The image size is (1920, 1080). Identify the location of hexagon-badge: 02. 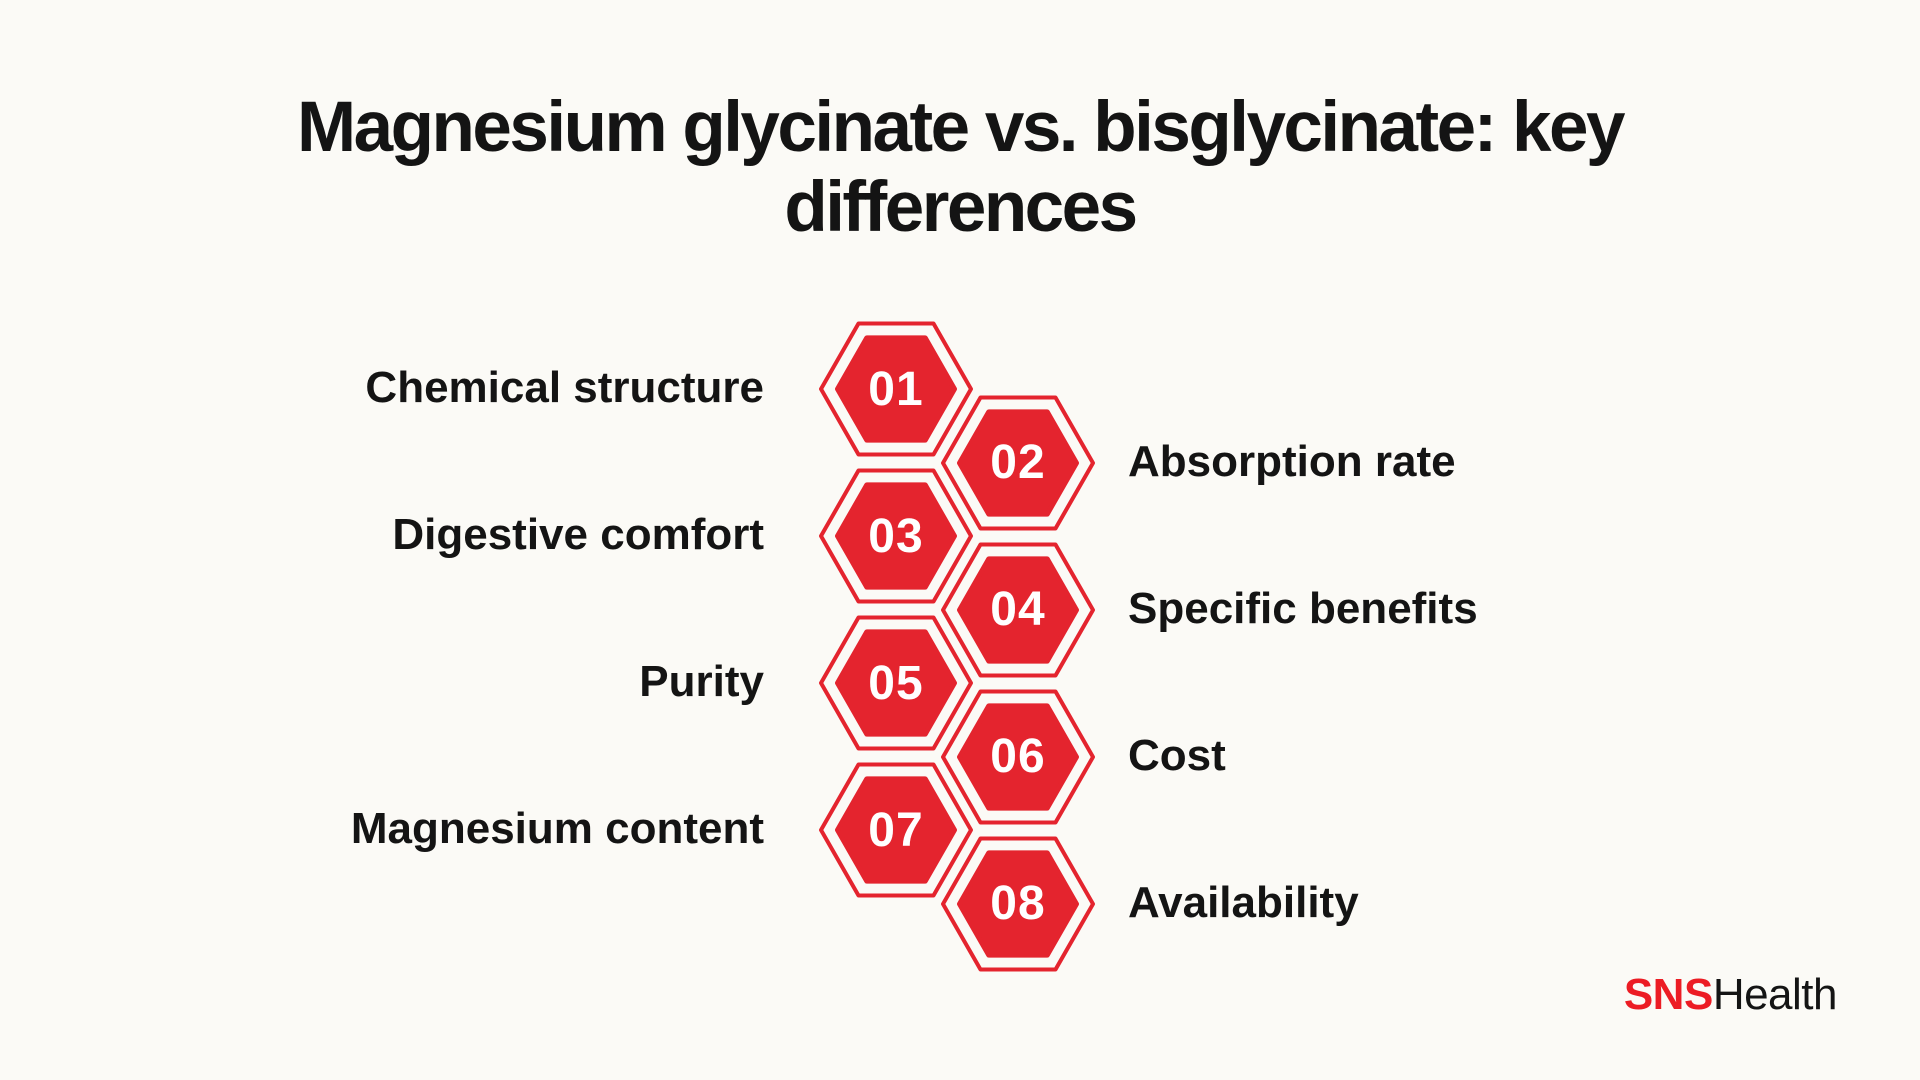
(1018, 463).